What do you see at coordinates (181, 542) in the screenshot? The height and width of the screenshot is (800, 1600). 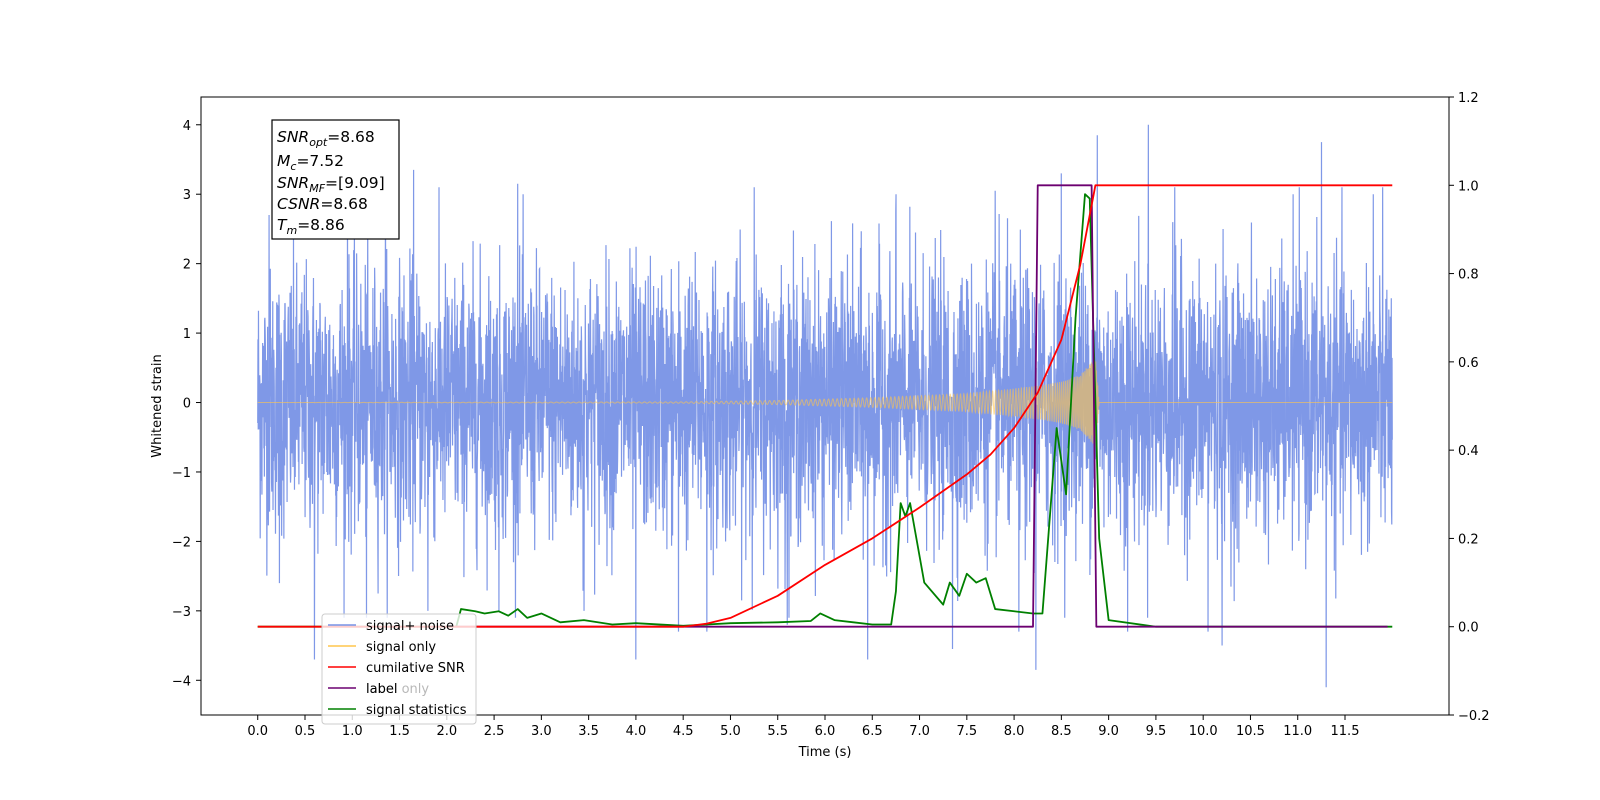 I see `y-tick-label: −2` at bounding box center [181, 542].